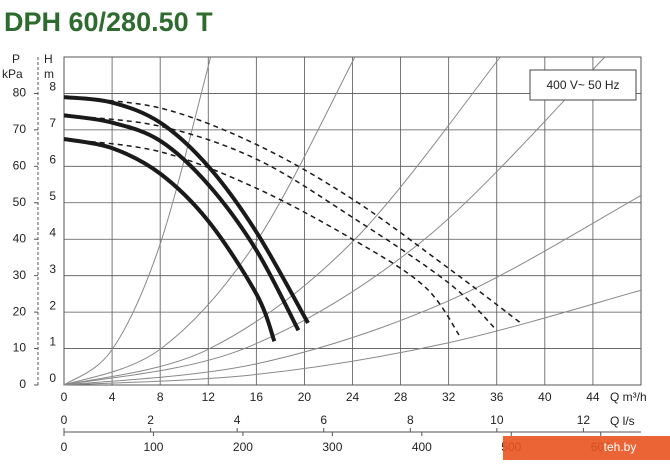 The width and height of the screenshot is (670, 471). Describe the element at coordinates (237, 420) in the screenshot. I see `x2-tick-label: 4` at that location.